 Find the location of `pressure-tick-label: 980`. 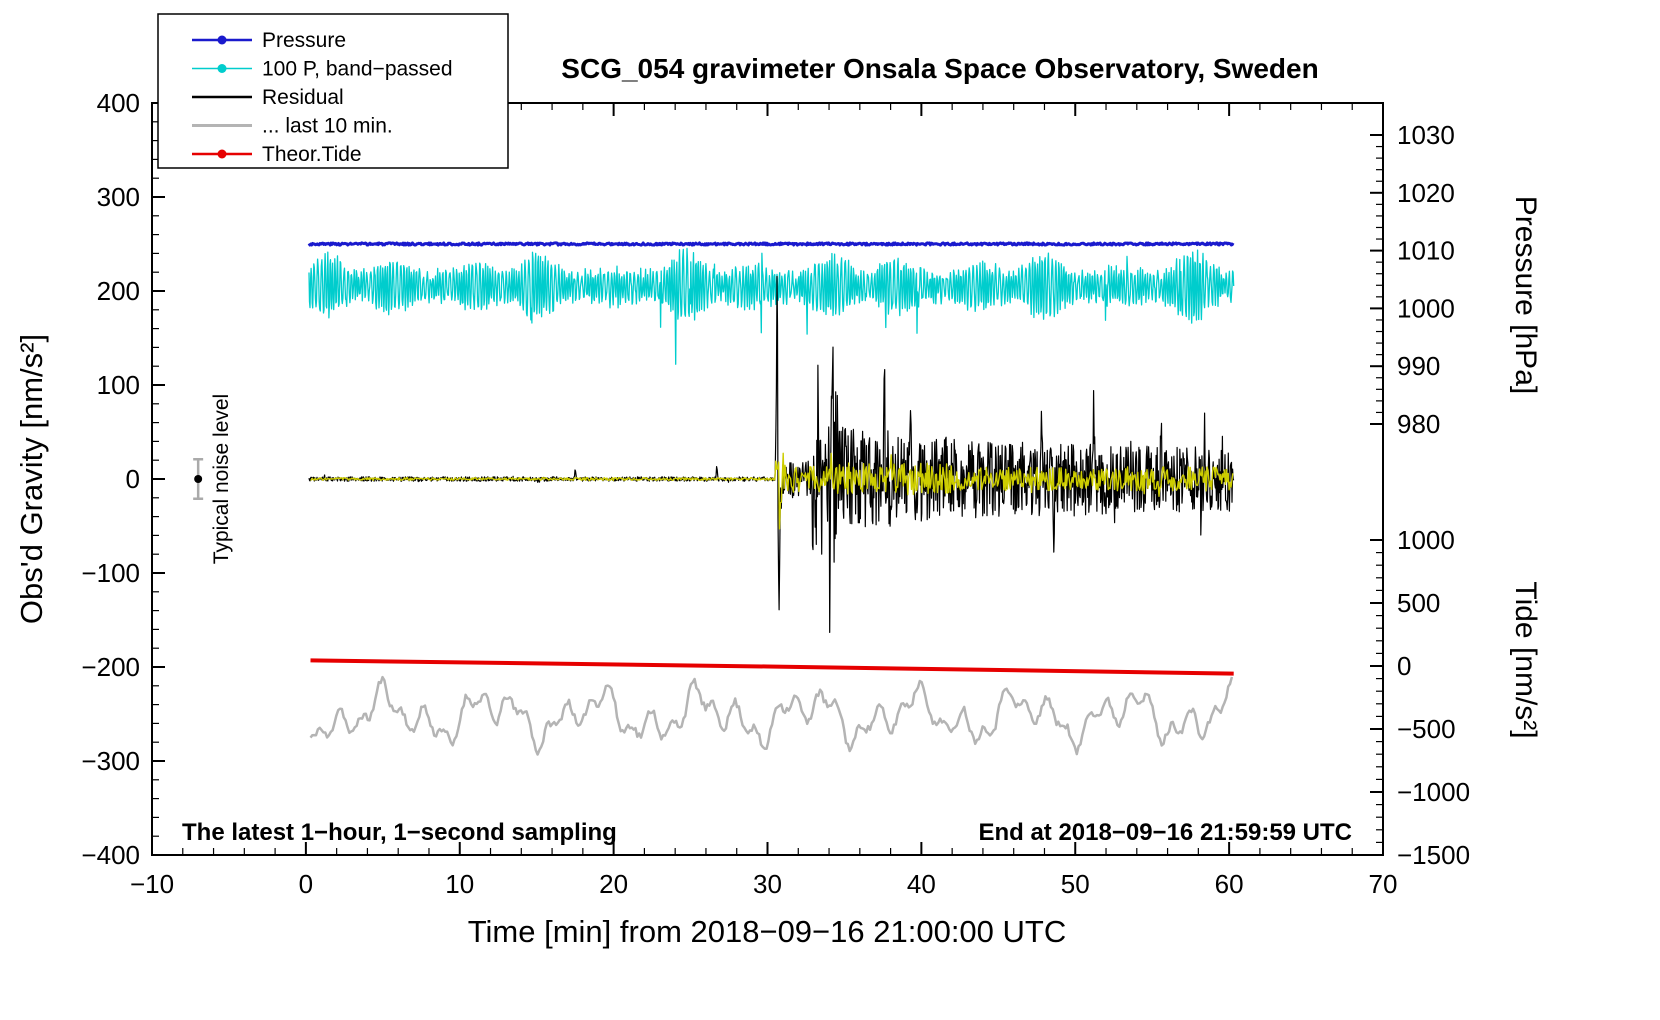

pressure-tick-label: 980 is located at coordinates (1418, 424).